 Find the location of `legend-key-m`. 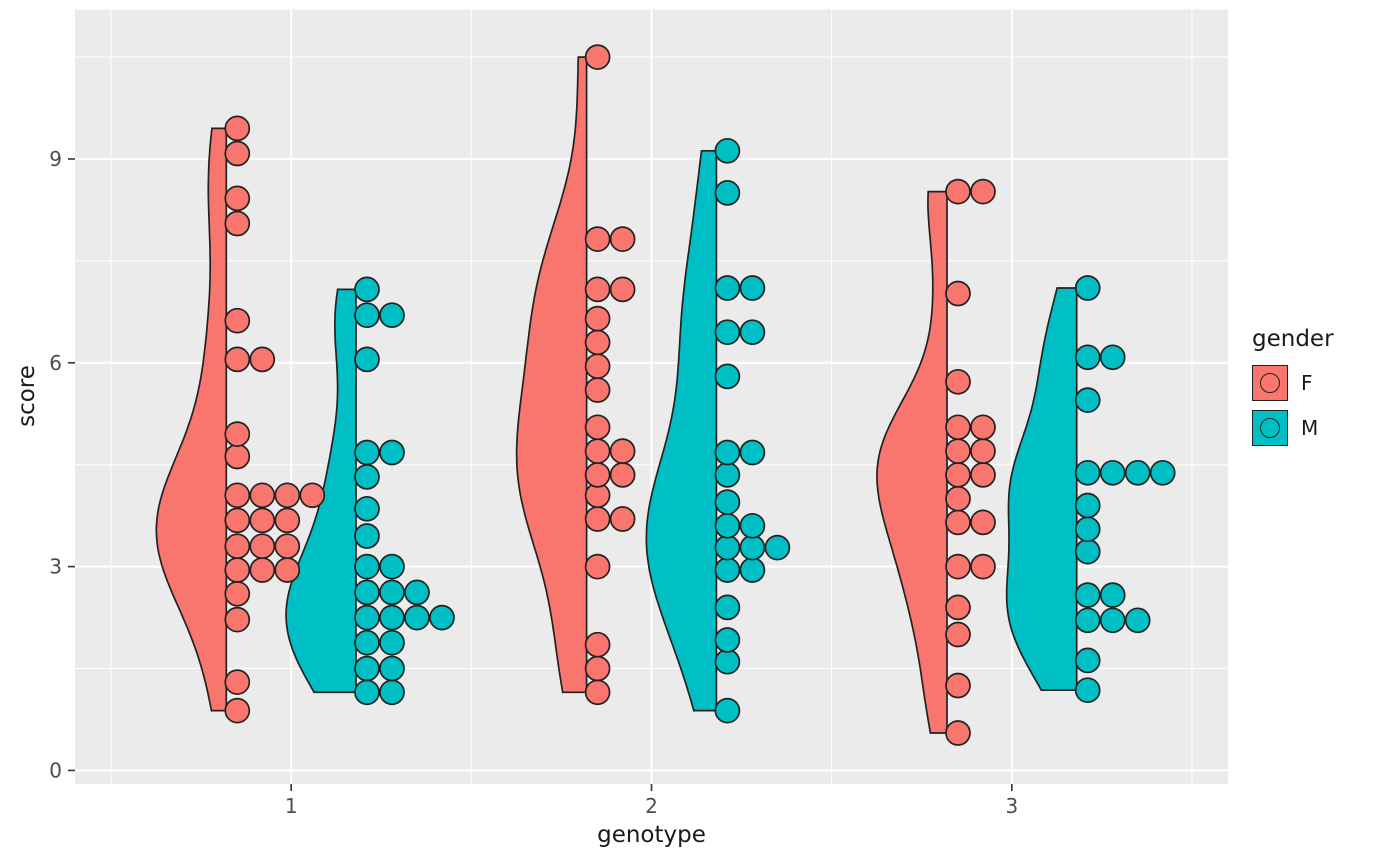

legend-key-m is located at coordinates (1270, 428).